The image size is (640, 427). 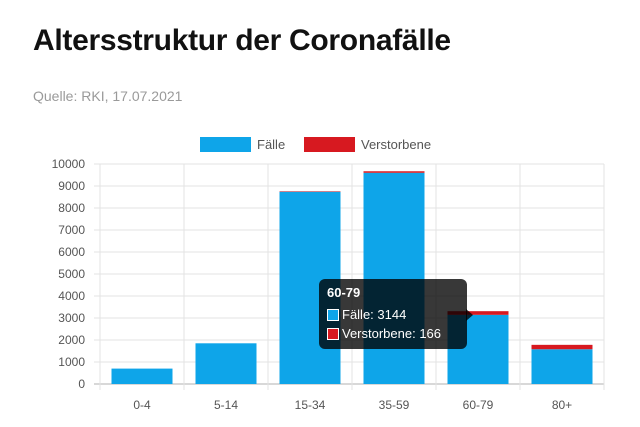 I want to click on bar-0-4-faelle, so click(x=142, y=376).